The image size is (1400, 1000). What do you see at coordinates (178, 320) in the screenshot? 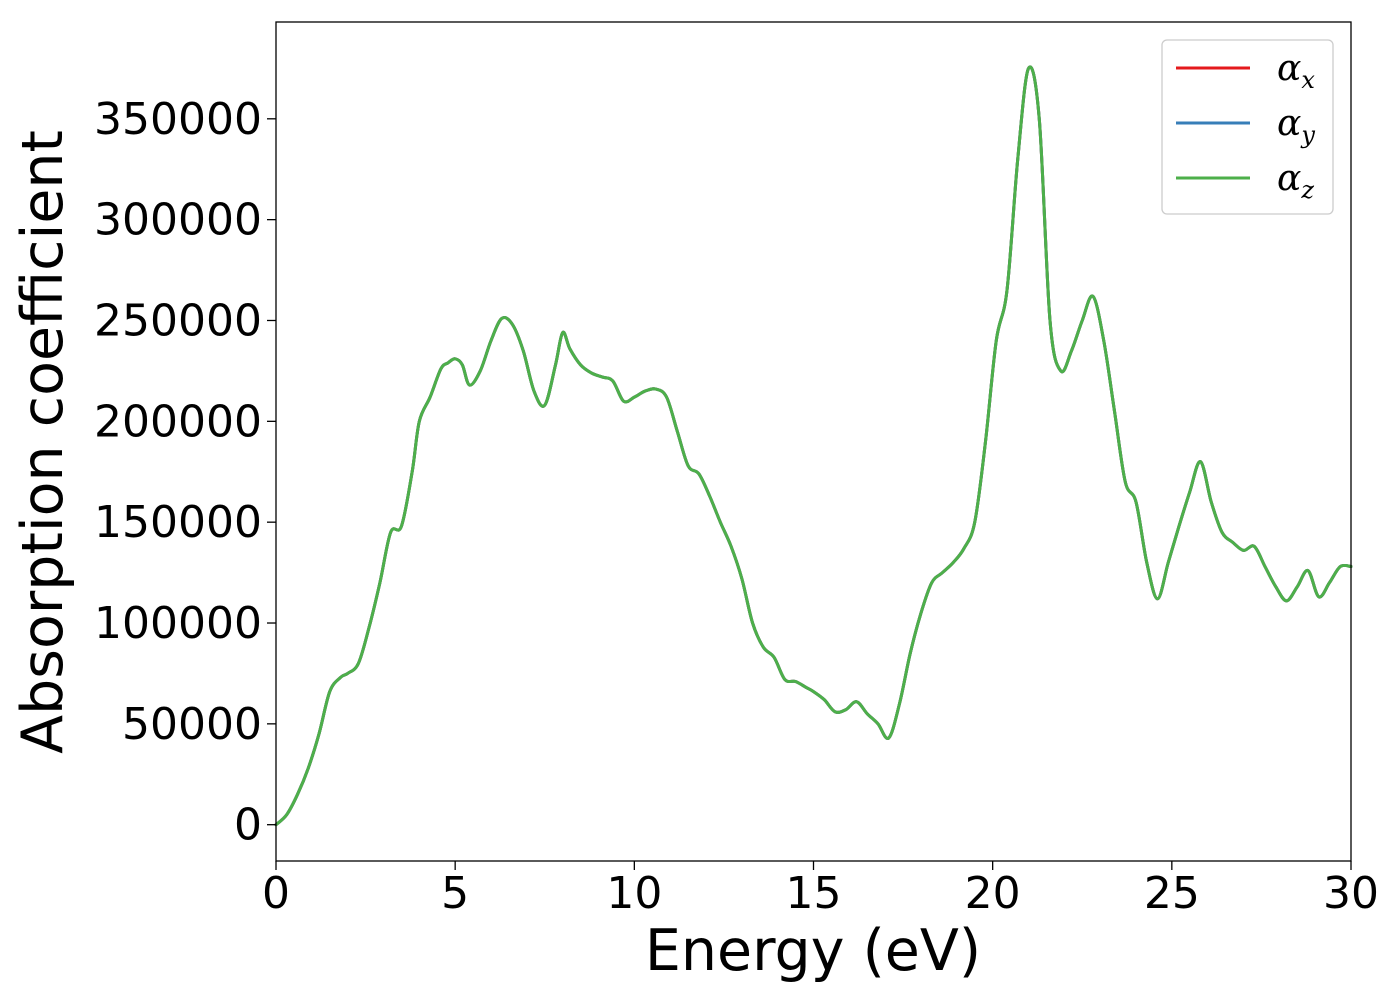
I see `y-tick-label: 250000` at bounding box center [178, 320].